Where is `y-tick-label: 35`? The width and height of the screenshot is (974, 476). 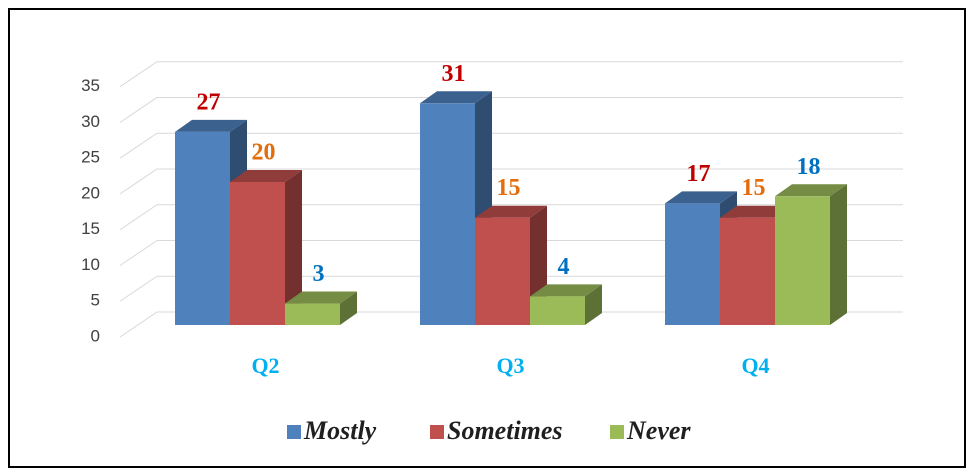
y-tick-label: 35 is located at coordinates (90, 85).